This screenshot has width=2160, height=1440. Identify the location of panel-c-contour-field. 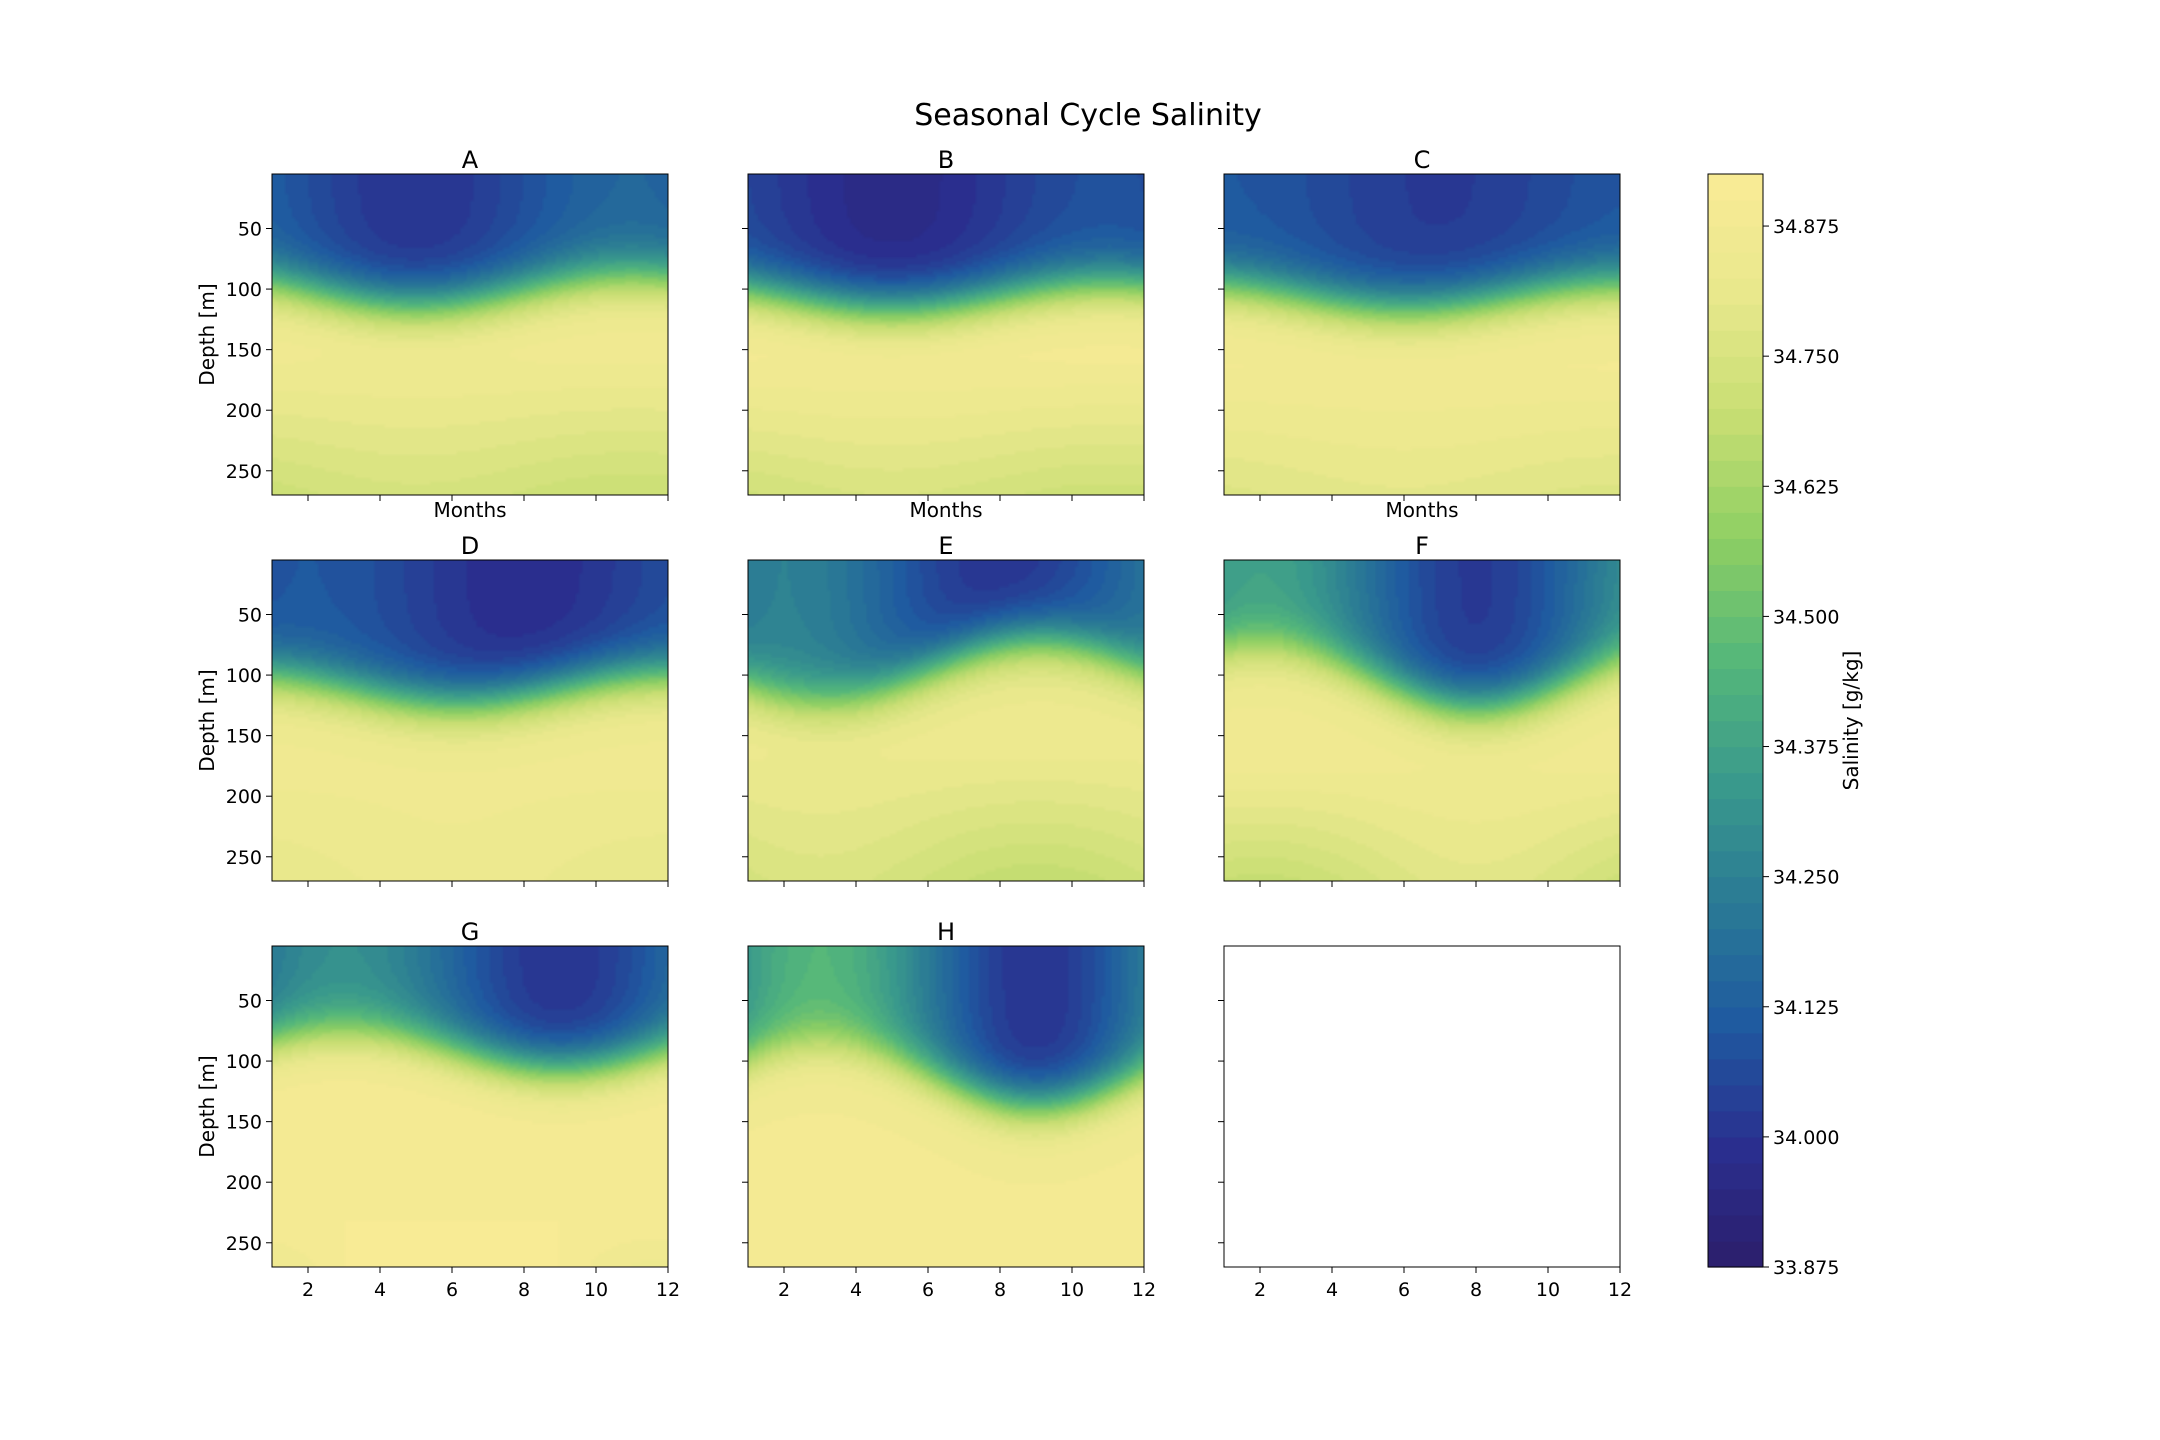
(1422, 334).